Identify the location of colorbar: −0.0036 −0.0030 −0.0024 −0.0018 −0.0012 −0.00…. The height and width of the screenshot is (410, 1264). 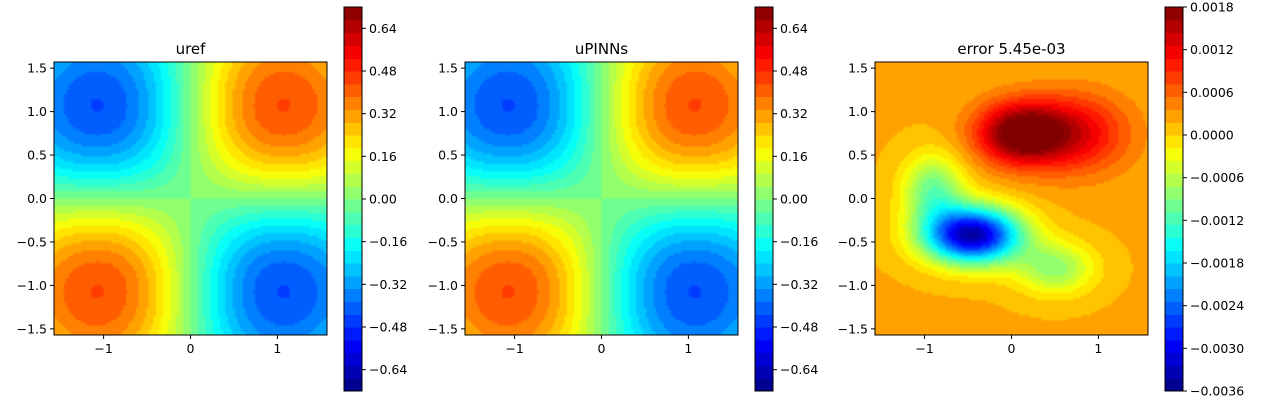
(1204, 199).